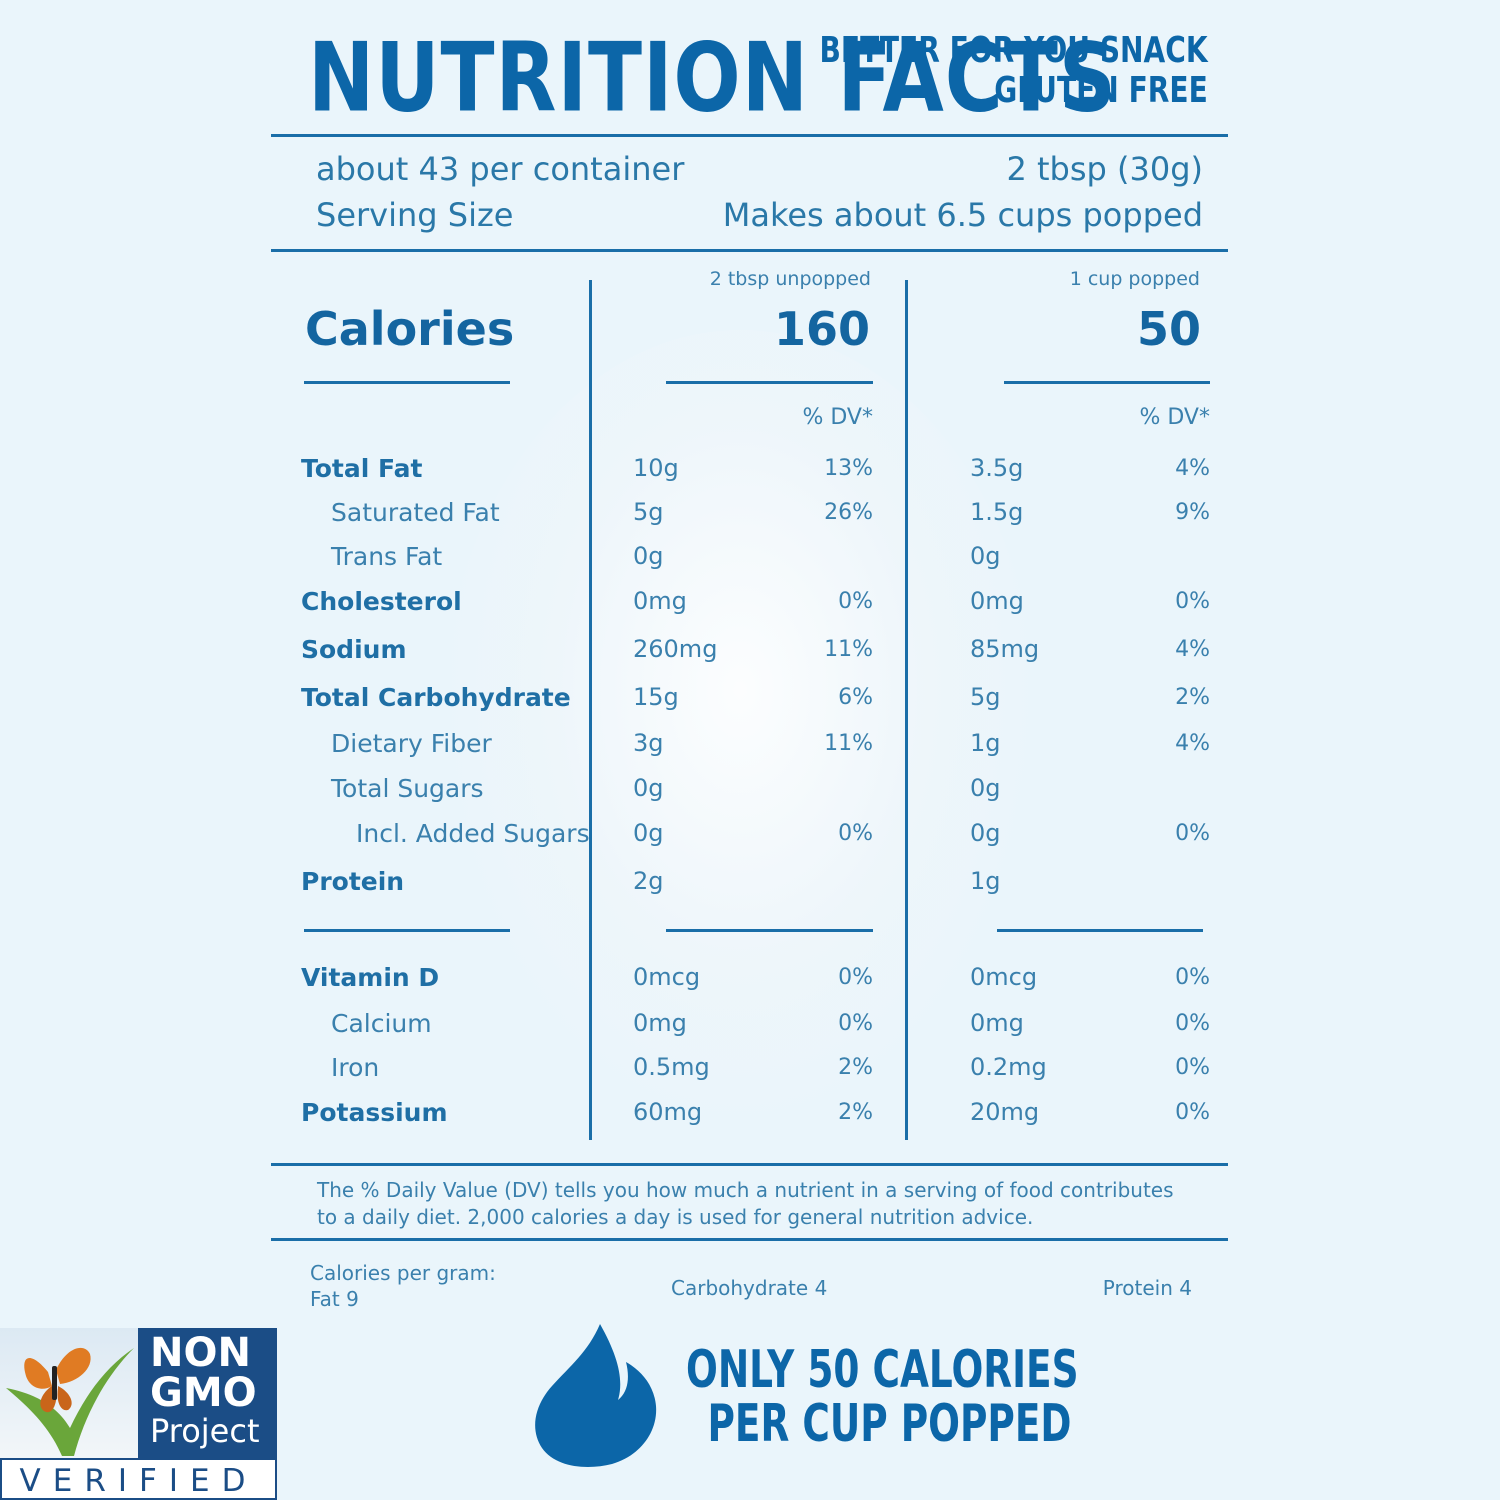  What do you see at coordinates (354, 649) in the screenshot?
I see `nutrient-label-sodium: Sodium` at bounding box center [354, 649].